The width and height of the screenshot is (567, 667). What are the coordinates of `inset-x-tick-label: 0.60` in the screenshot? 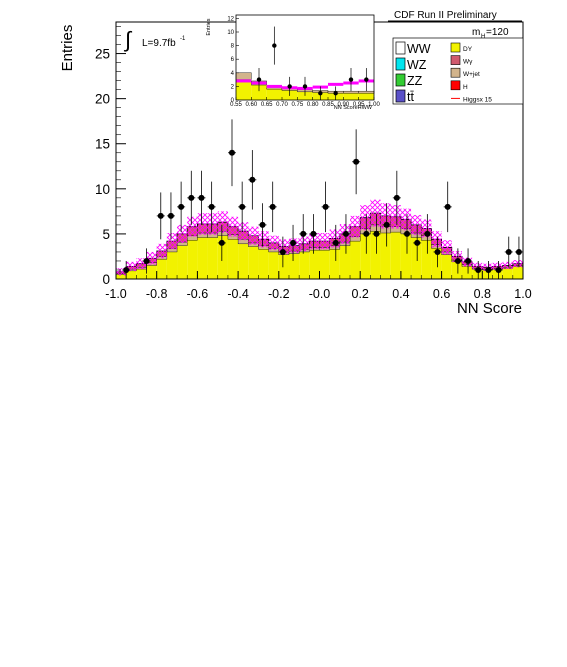 It's located at (251, 105).